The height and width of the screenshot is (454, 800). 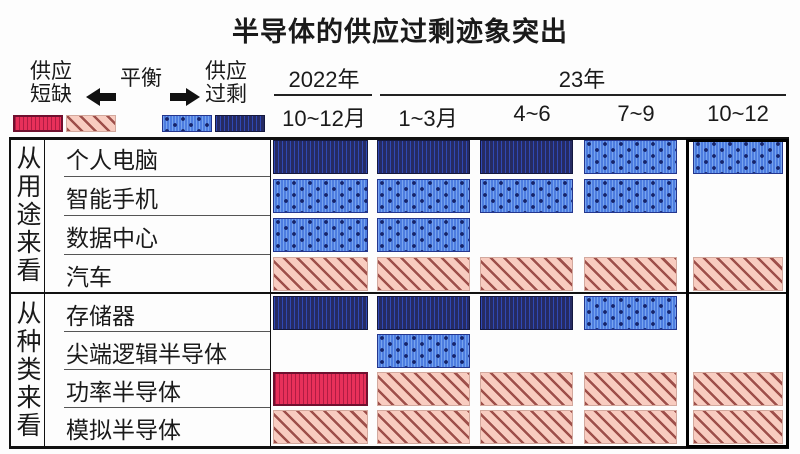 What do you see at coordinates (10, 293) in the screenshot?
I see `table-left-border` at bounding box center [10, 293].